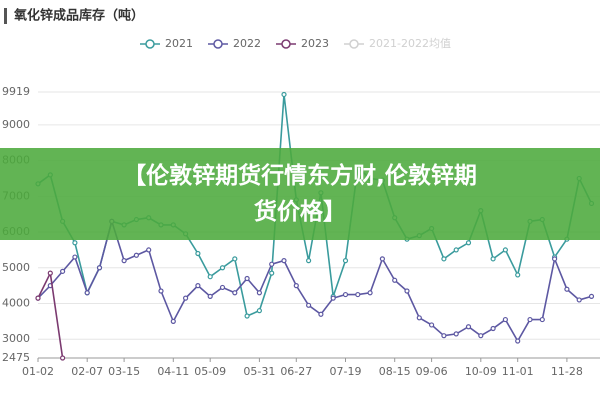 The width and height of the screenshot is (600, 400). I want to click on x-tick-label: 01-02, so click(38, 371).